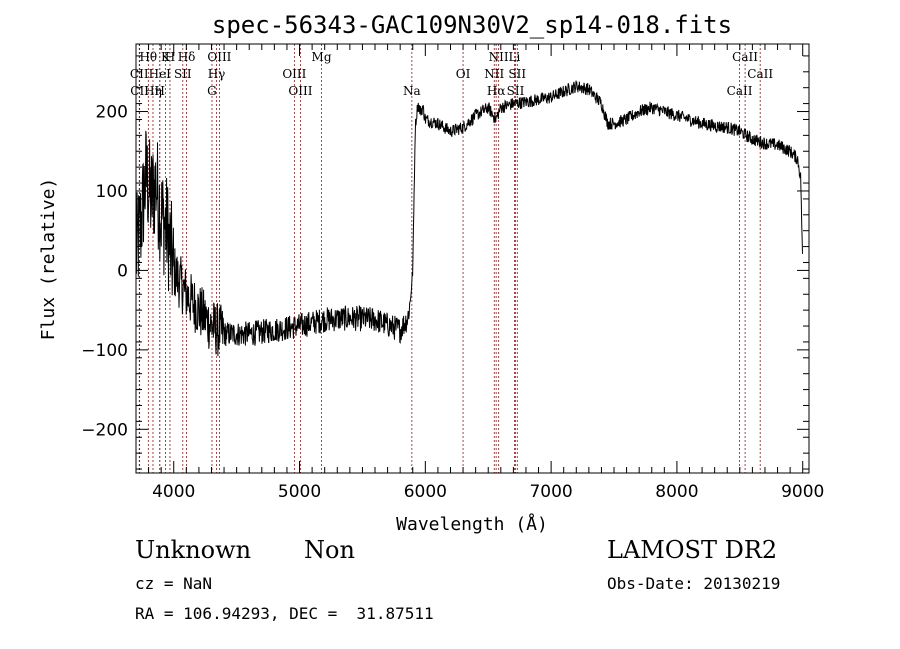  What do you see at coordinates (193, 550) in the screenshot?
I see `object-class: Unknown` at bounding box center [193, 550].